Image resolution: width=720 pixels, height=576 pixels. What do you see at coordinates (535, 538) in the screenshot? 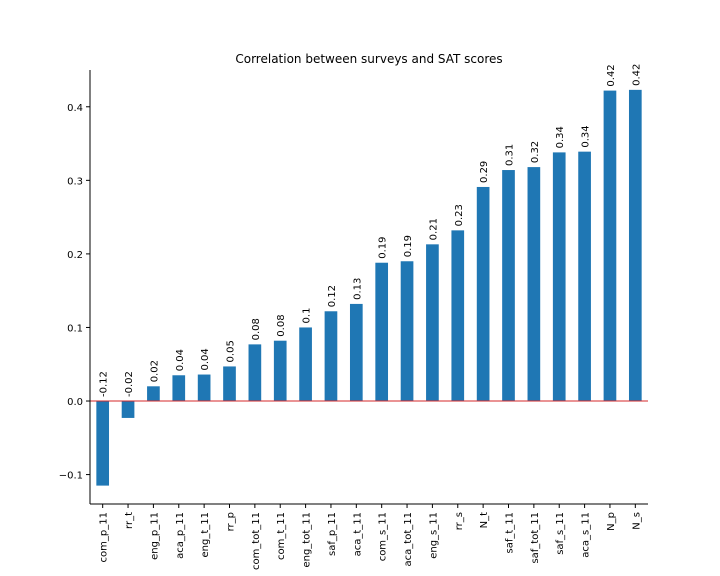
I see `x-tick-label: saf_tot_11` at bounding box center [535, 538].